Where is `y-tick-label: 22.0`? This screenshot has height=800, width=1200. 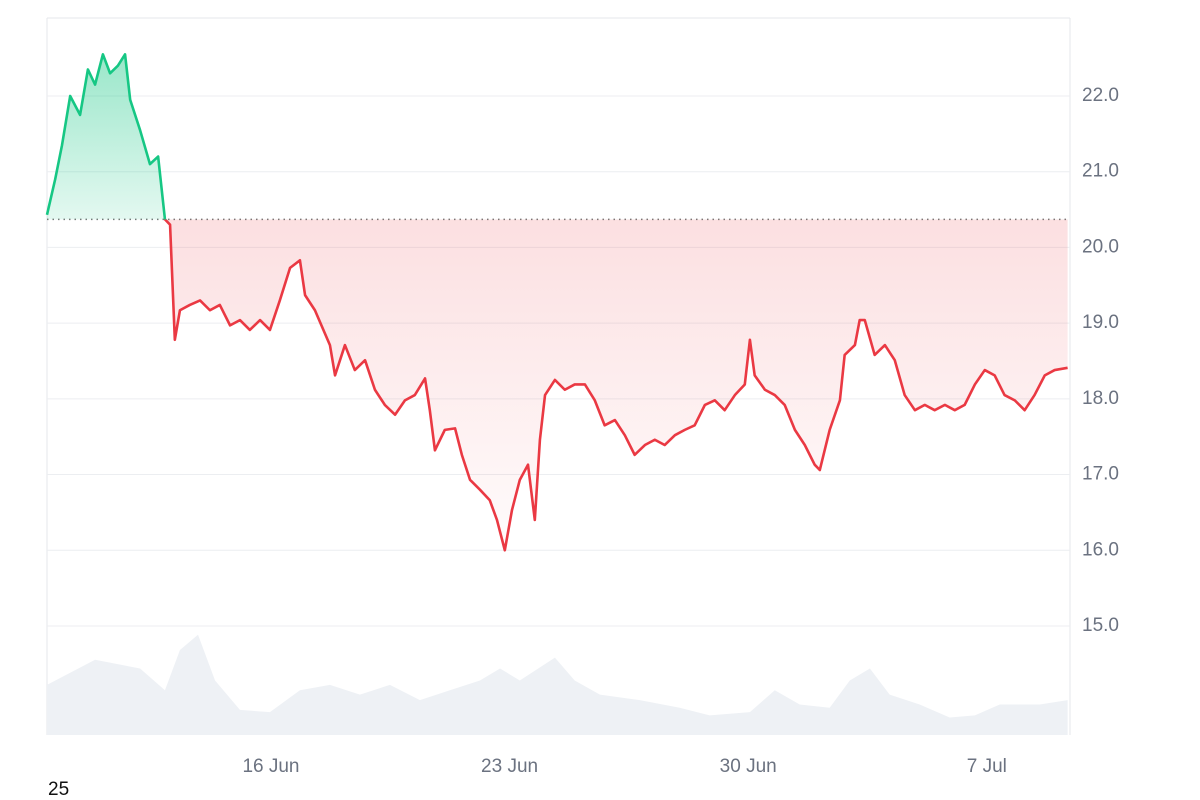 y-tick-label: 22.0 is located at coordinates (1100, 95).